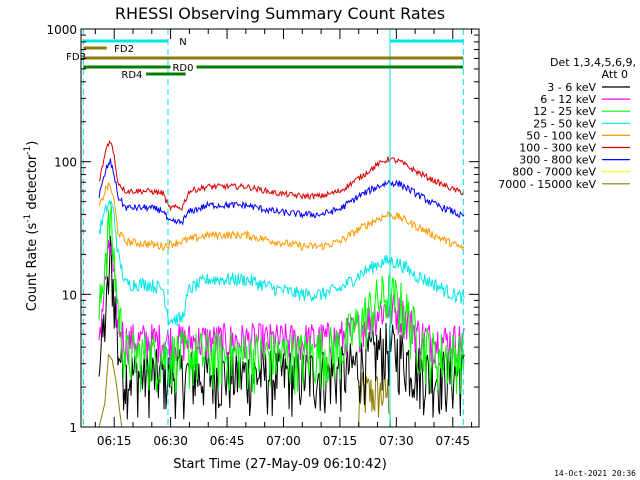 Image resolution: width=640 pixels, height=480 pixels. I want to click on y-axis-label: Count Rate (s-1 detector-1), so click(31, 226).